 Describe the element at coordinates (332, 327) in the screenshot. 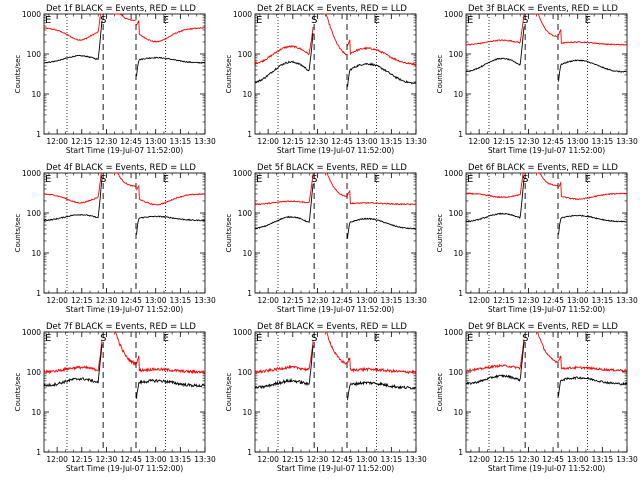

I see `panel-title: Det 8f BLACK = Events, RED = LLD` at that location.